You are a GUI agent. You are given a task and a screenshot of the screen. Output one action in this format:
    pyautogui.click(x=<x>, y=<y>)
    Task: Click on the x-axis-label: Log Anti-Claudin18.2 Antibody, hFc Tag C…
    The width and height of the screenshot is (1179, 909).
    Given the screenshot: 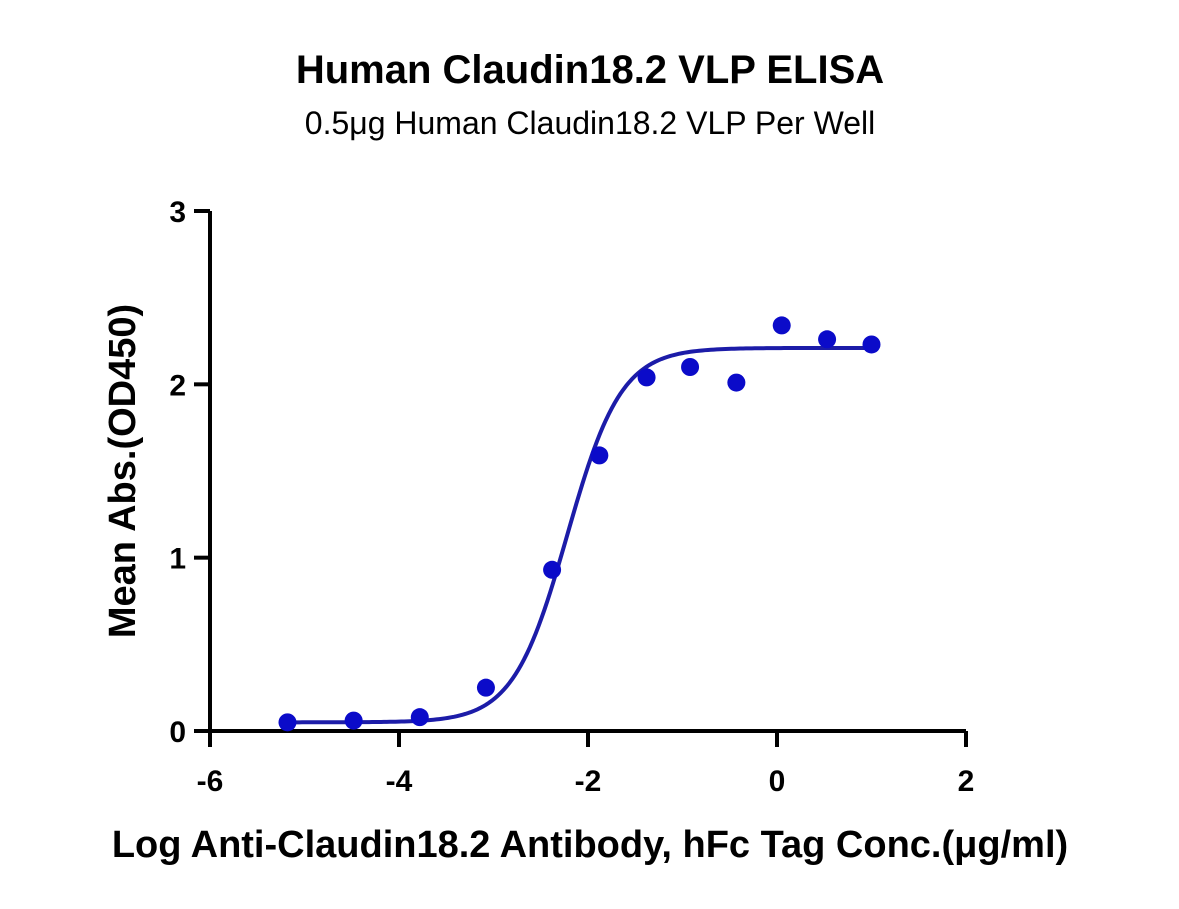 What is the action you would take?
    pyautogui.click(x=590, y=845)
    